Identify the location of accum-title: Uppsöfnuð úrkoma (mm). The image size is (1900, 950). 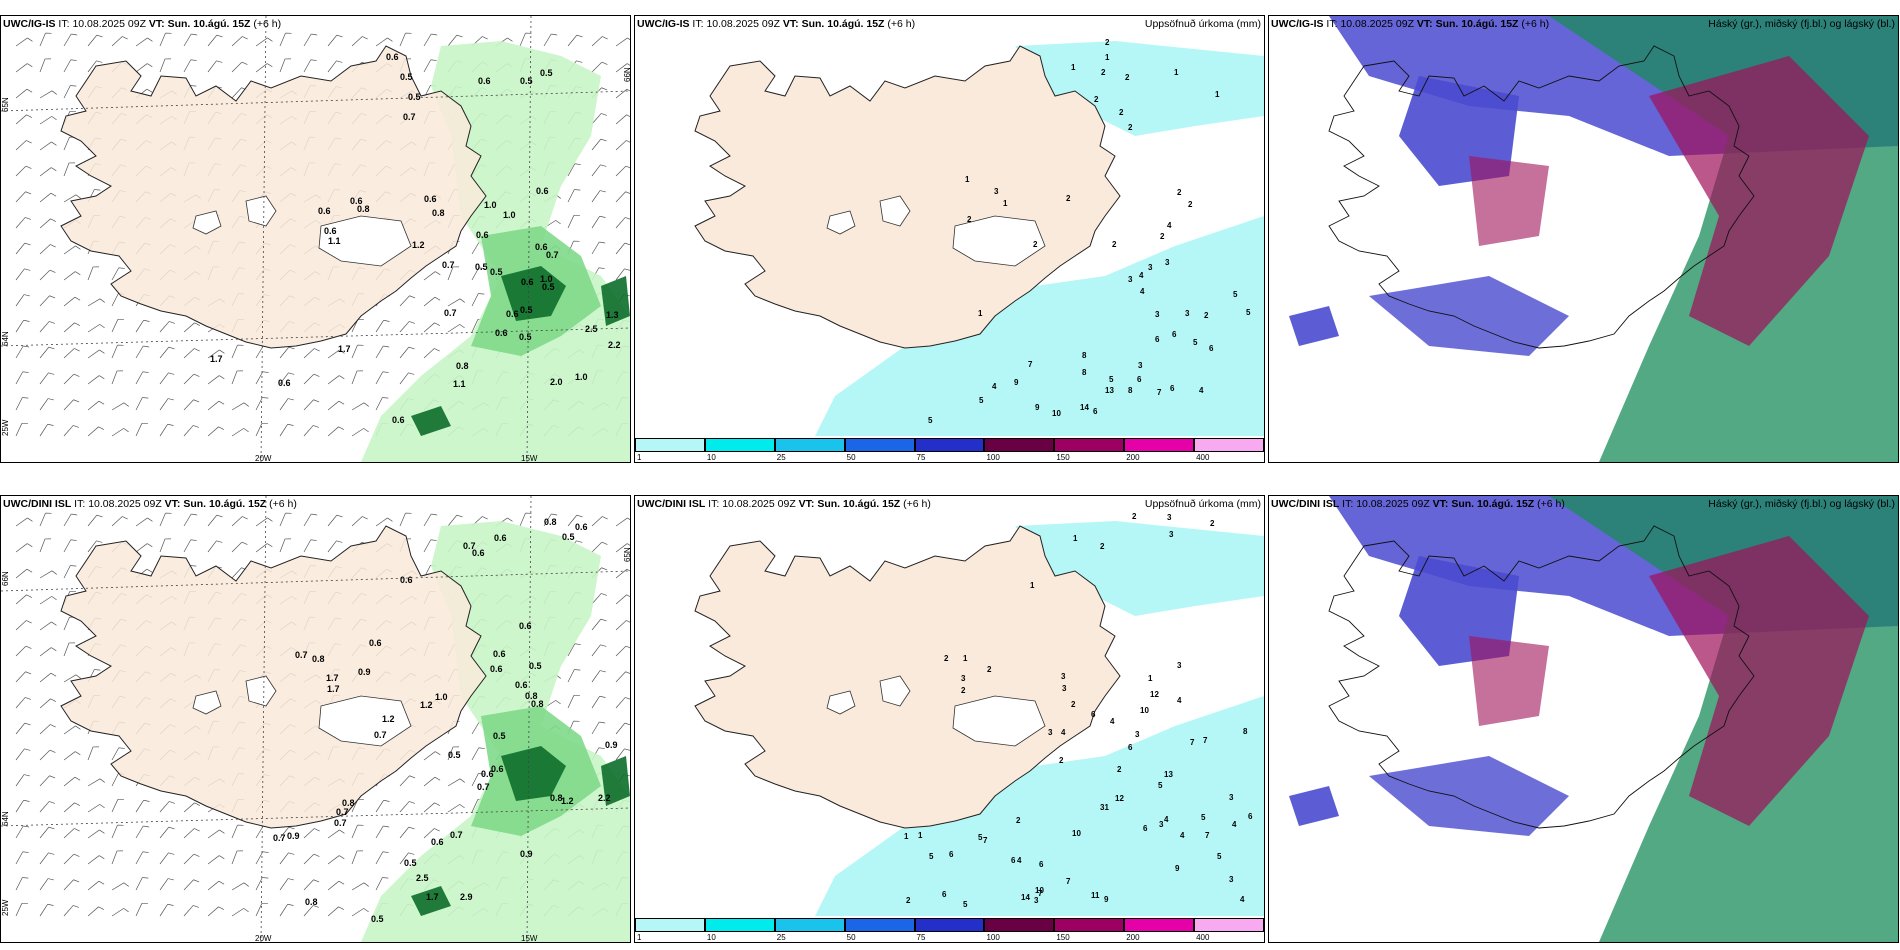
(1202, 24).